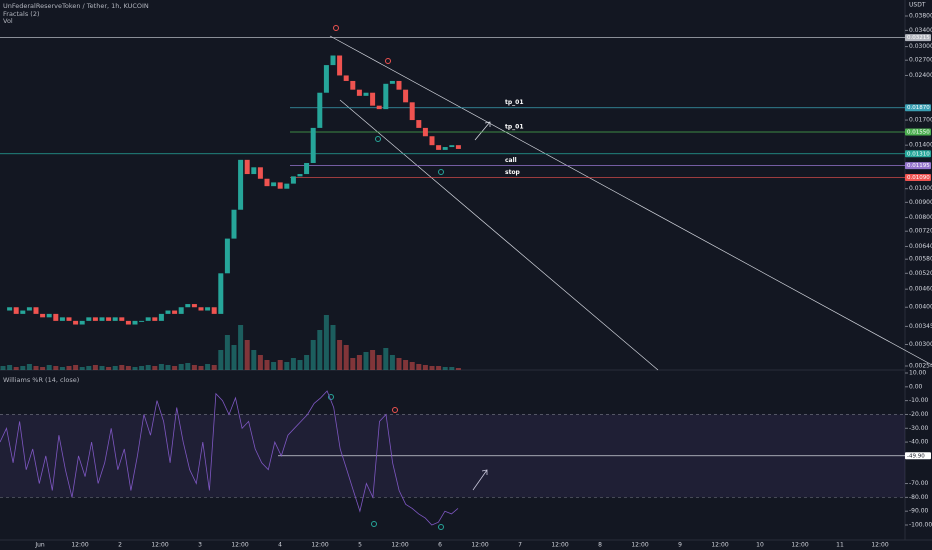  Describe the element at coordinates (920, 46) in the screenshot. I see `price-tick-label: 0.03000` at that location.